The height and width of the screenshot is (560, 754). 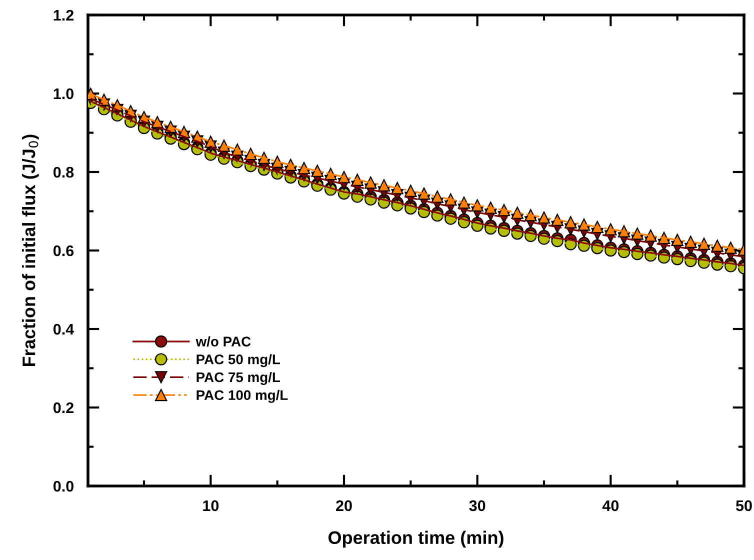 What do you see at coordinates (238, 378) in the screenshot?
I see `legend-label: PAC 75 mg/L` at bounding box center [238, 378].